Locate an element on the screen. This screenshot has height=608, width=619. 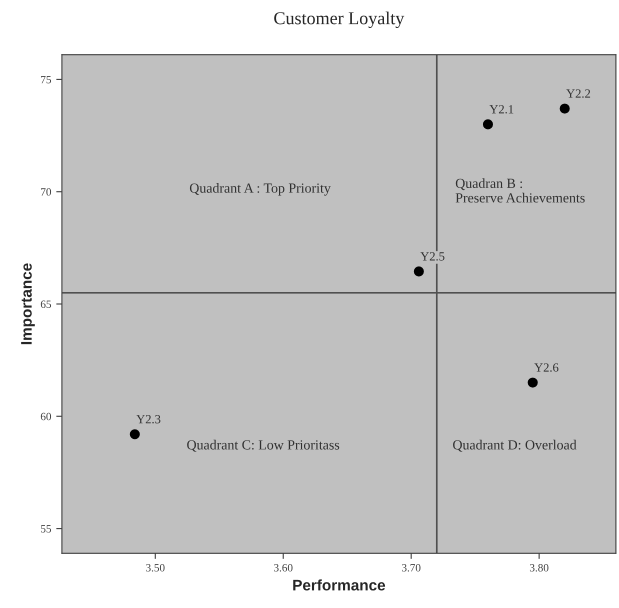
x-tick-label: 3.50 is located at coordinates (155, 568).